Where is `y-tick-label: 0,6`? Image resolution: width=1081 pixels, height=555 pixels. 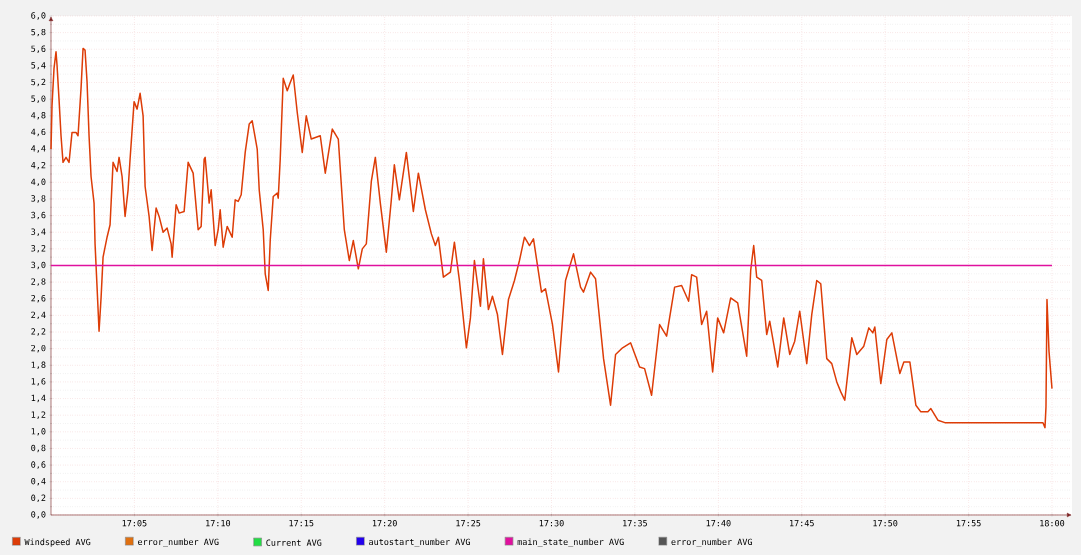
y-tick-label: 0,6 is located at coordinates (38, 465).